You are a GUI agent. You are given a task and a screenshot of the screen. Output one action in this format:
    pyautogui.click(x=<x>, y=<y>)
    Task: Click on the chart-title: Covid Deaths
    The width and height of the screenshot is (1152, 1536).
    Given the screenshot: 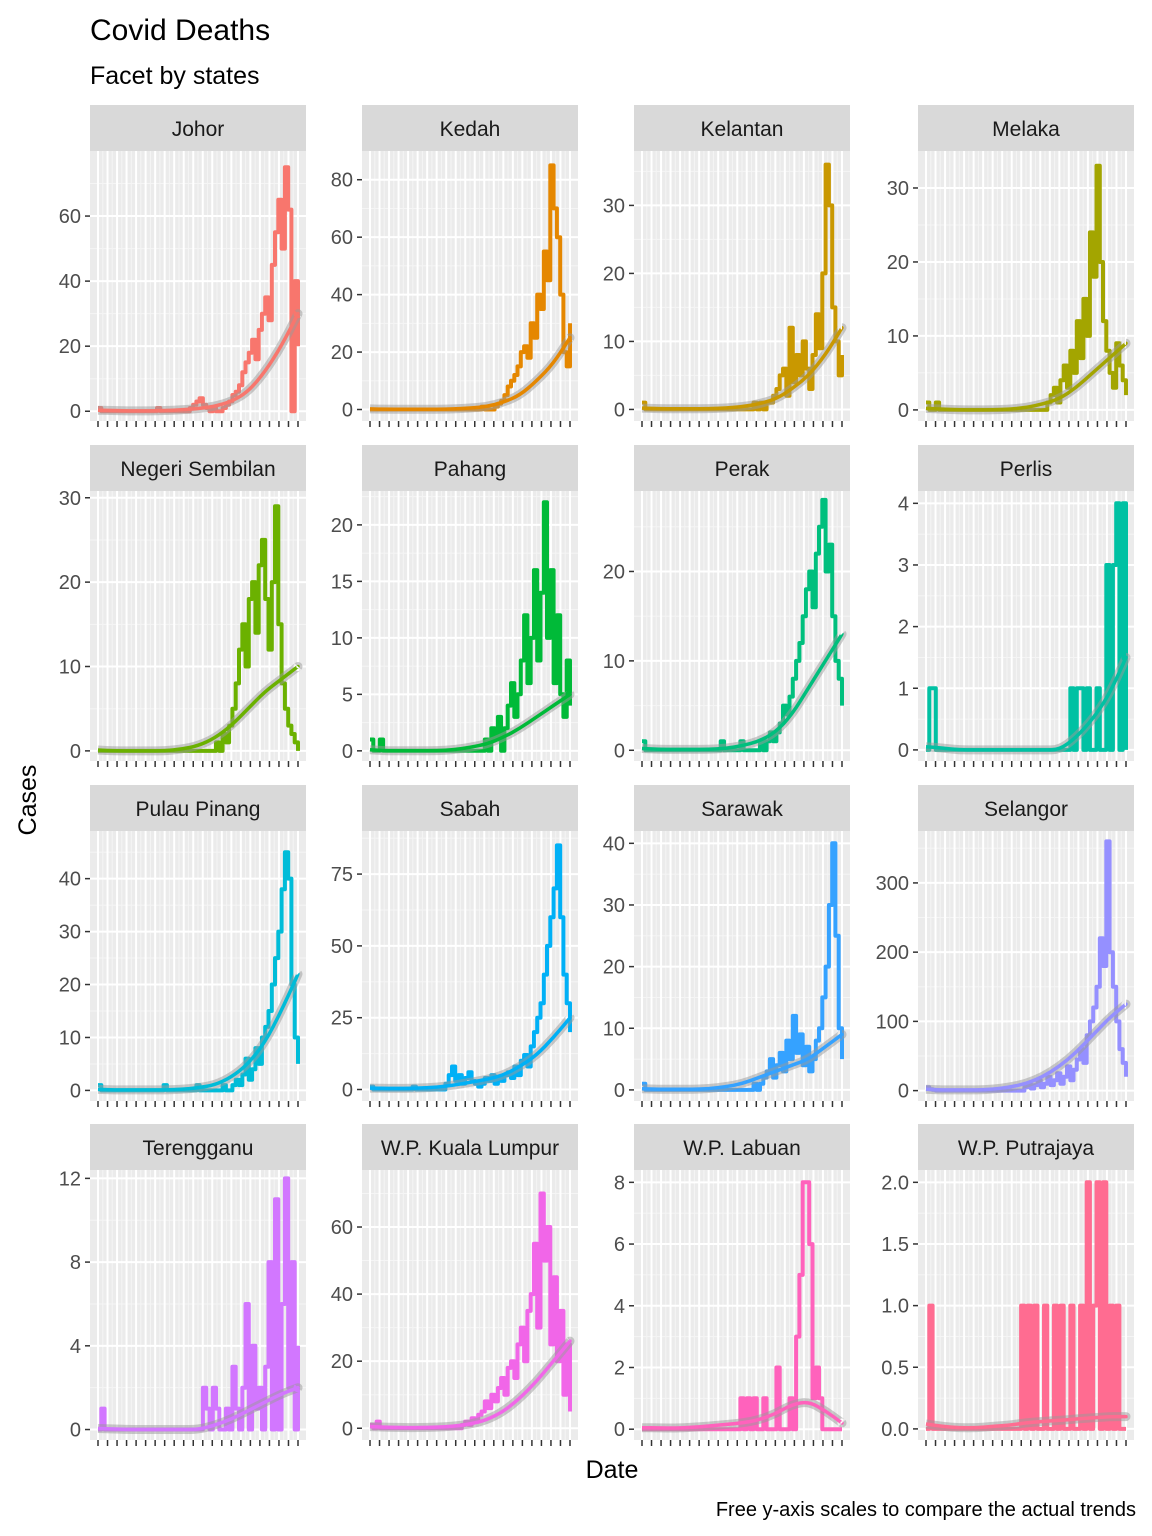 What is the action you would take?
    pyautogui.click(x=180, y=30)
    